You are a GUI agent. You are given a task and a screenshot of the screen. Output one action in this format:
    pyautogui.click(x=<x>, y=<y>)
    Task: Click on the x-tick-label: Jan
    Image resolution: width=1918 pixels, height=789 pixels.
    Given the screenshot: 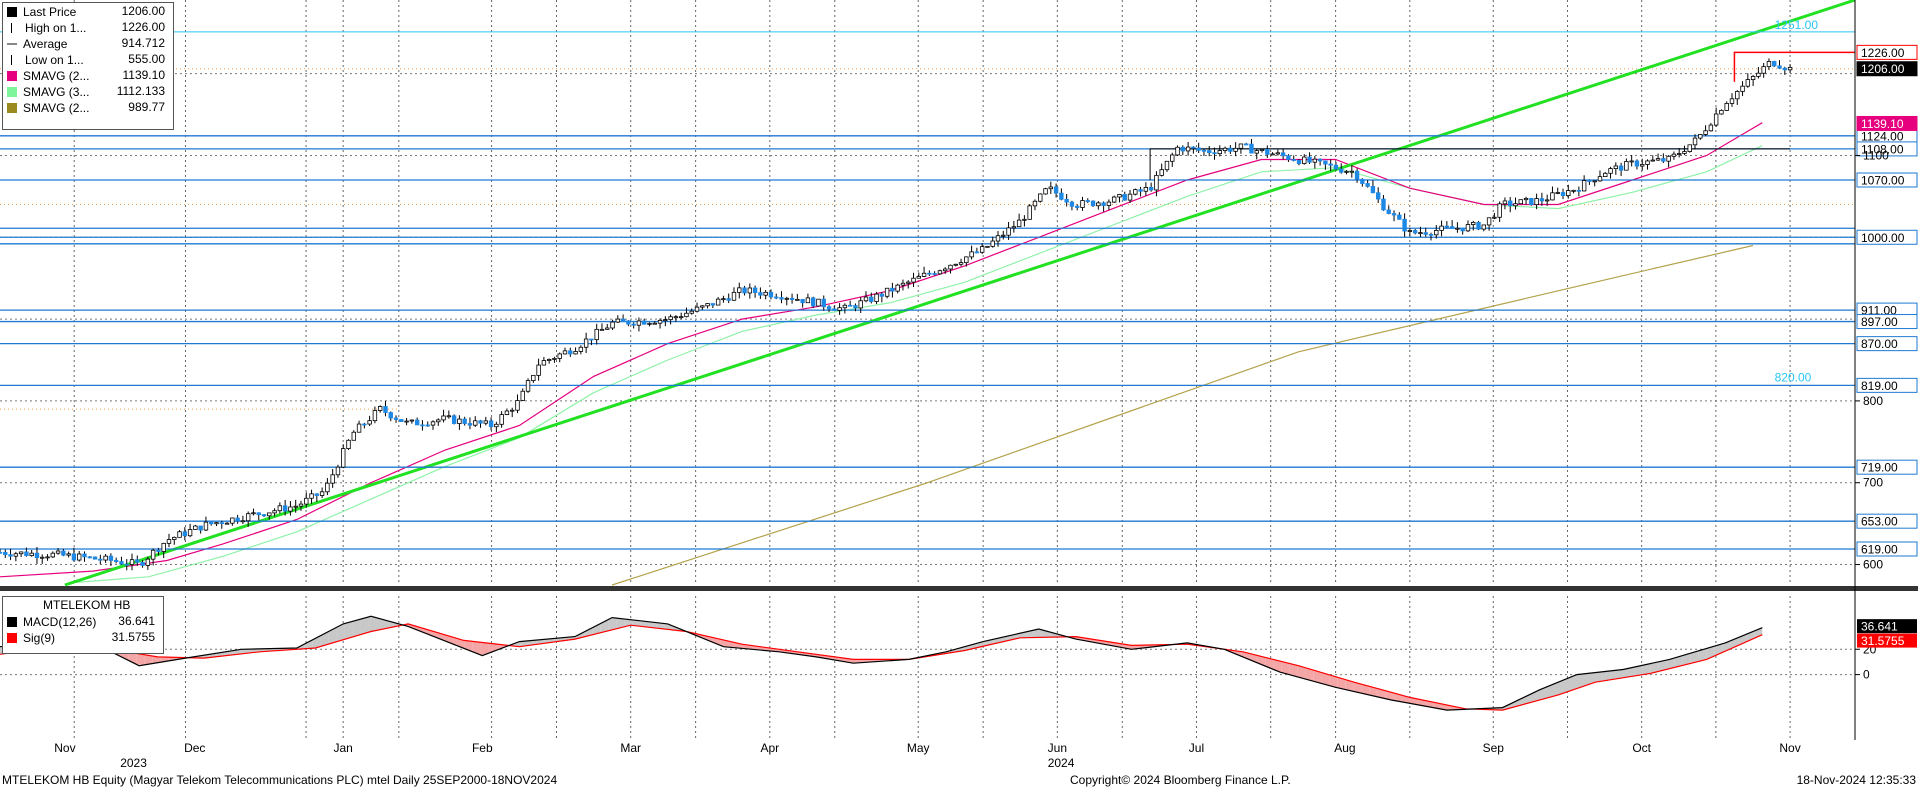 What is the action you would take?
    pyautogui.click(x=342, y=748)
    